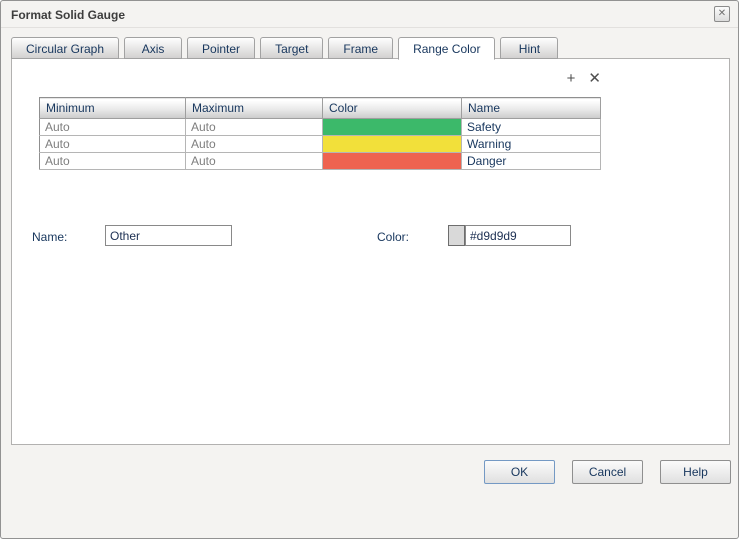 The height and width of the screenshot is (540, 740). What do you see at coordinates (531, 127) in the screenshot?
I see `name-cell: Safety` at bounding box center [531, 127].